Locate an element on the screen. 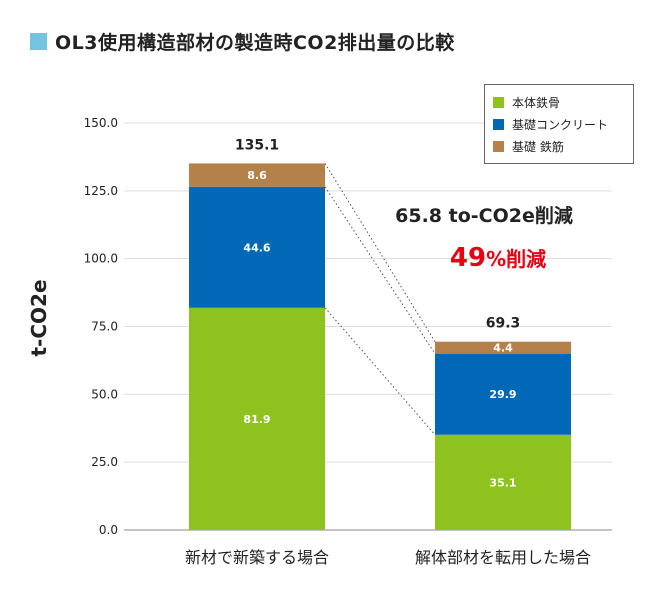 Image resolution: width=668 pixels, height=604 pixels. reduction-percent-unit: %削減 is located at coordinates (516, 259).